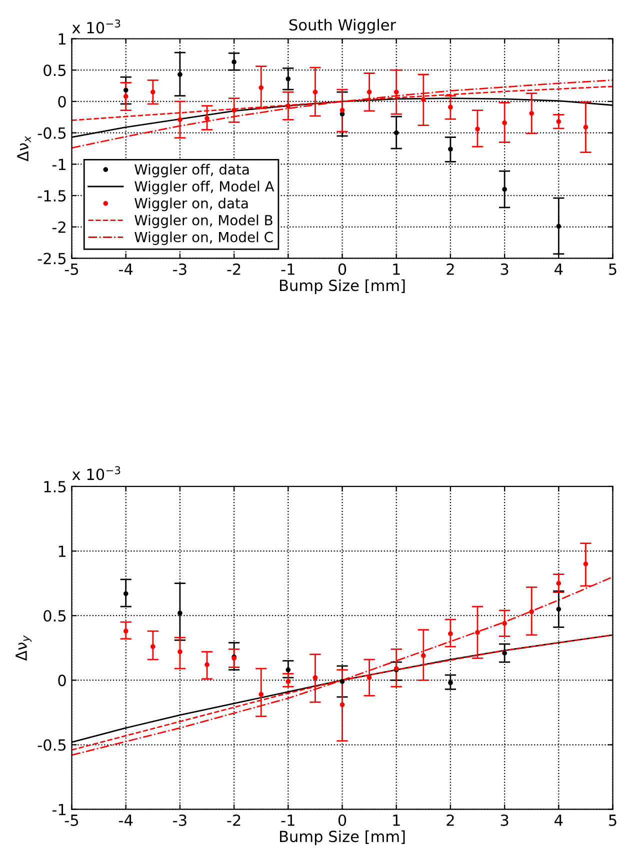  I want to click on y-tick-label: 1.5, so click(55, 486).